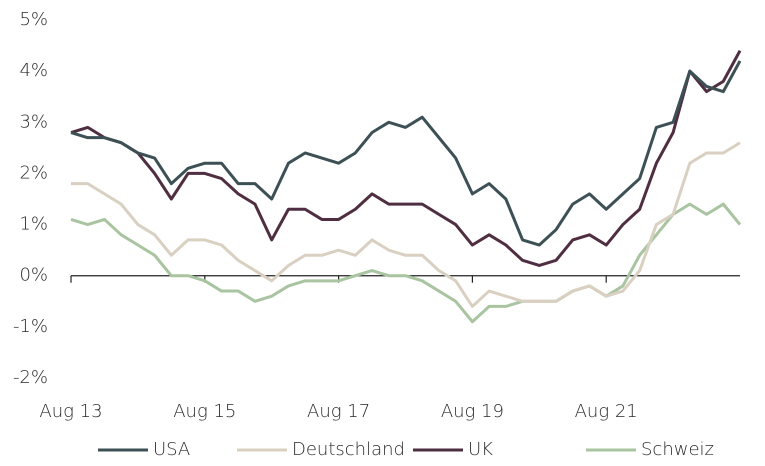 The height and width of the screenshot is (466, 765). I want to click on legend-label: Schweiz, so click(677, 449).